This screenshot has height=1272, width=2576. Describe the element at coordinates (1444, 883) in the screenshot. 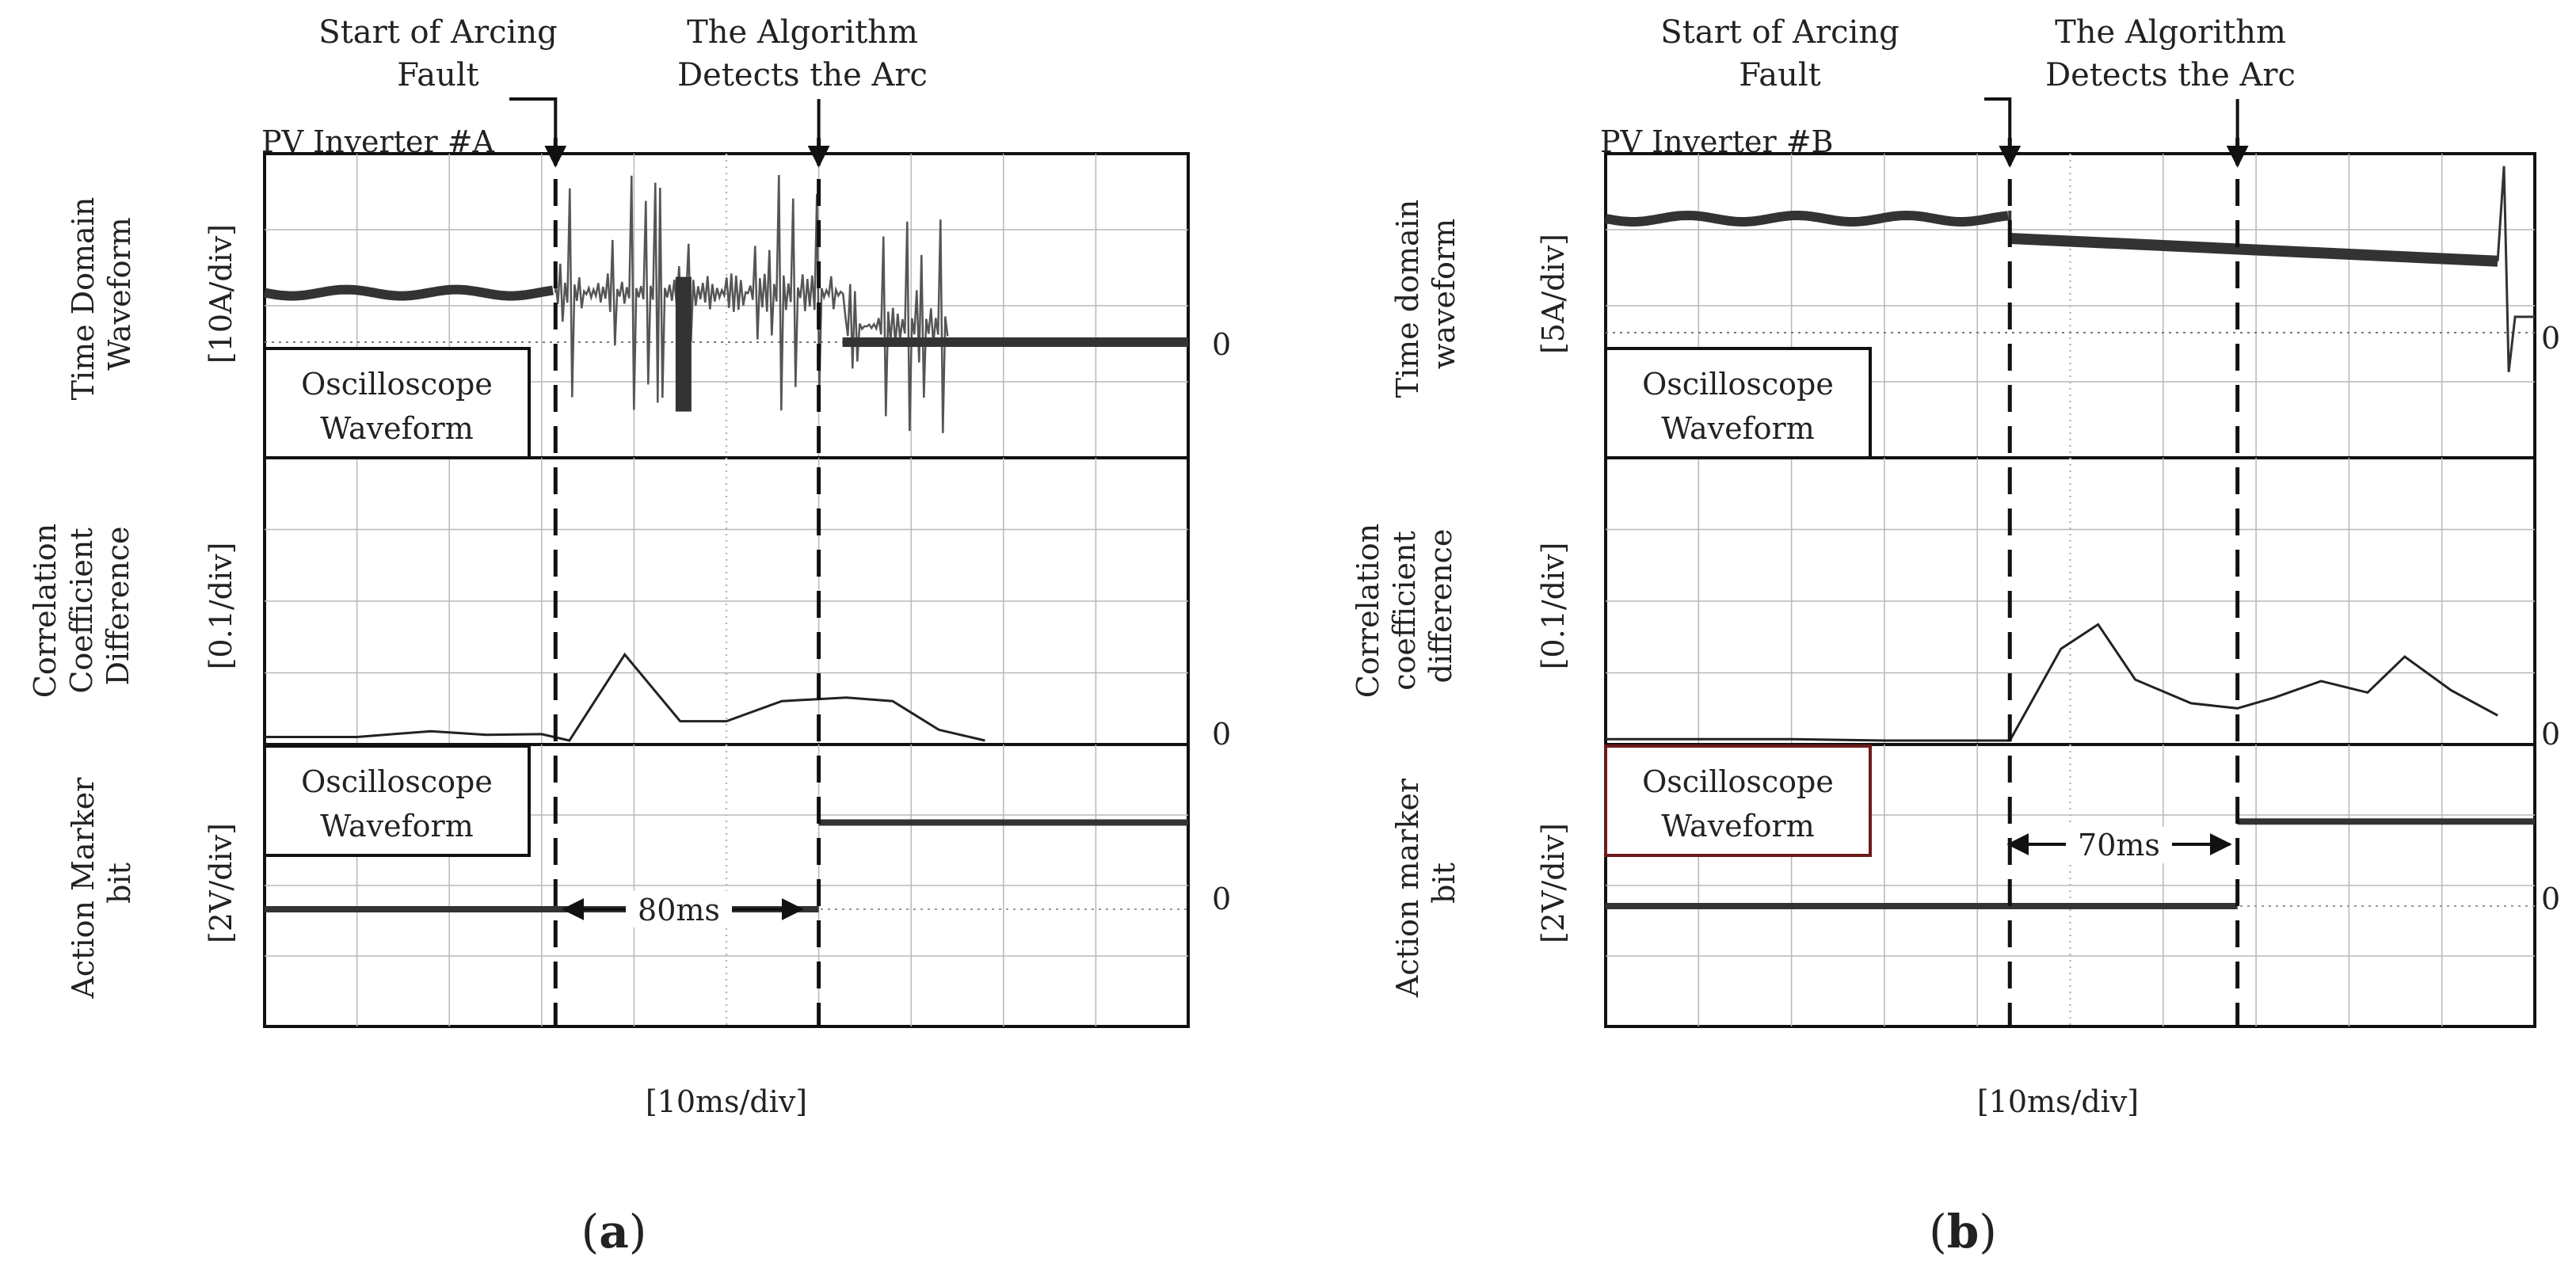

I see `panel-b-row3-ylabel-line2: bit` at that location.